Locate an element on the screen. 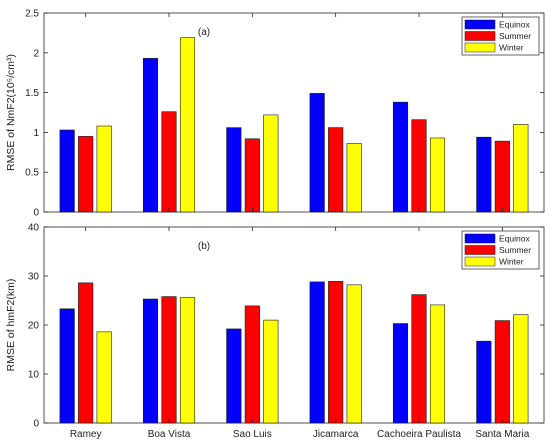 This screenshot has width=550, height=448. y-tick-label: 40 is located at coordinates (34, 228).